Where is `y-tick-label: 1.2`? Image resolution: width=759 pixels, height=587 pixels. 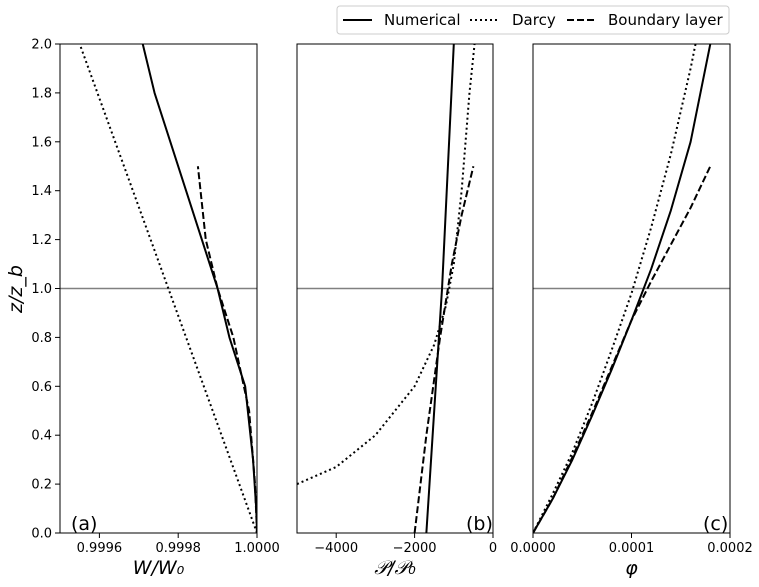
y-tick-label: 1.2 is located at coordinates (41, 240).